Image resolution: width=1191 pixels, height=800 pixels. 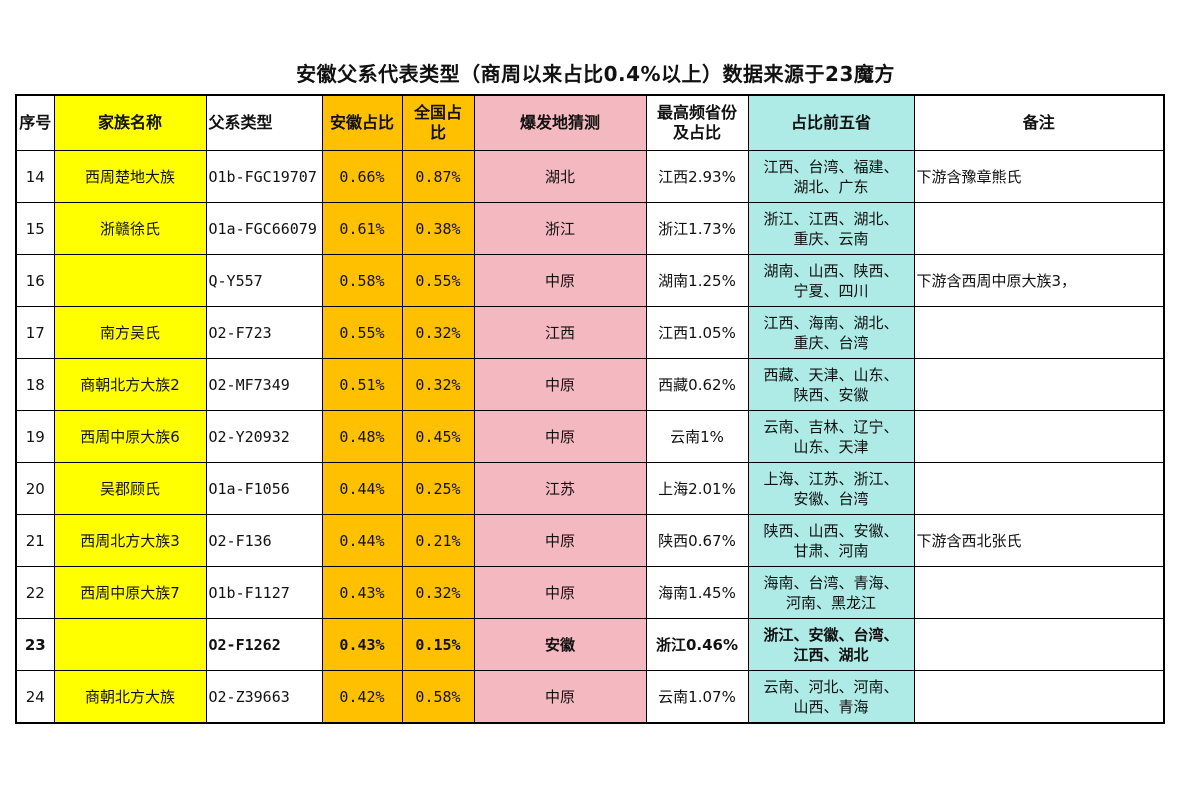 I want to click on cell-origin: 江西, so click(x=560, y=332).